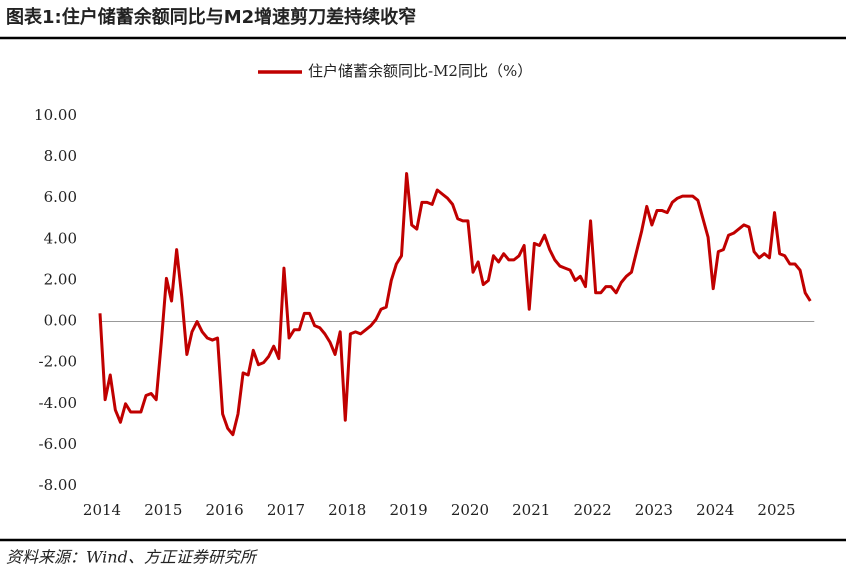 This screenshot has height=575, width=846. Describe the element at coordinates (102, 510) in the screenshot. I see `x-tick-label: 2014` at that location.